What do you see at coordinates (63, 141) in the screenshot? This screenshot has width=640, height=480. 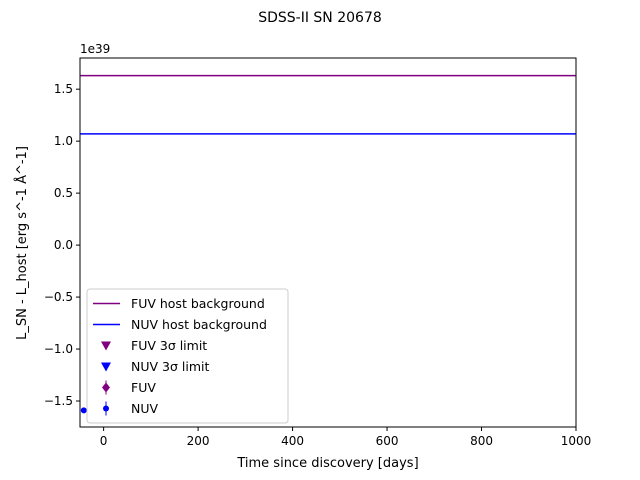 I see `y-tick-label-5: 1.0` at bounding box center [63, 141].